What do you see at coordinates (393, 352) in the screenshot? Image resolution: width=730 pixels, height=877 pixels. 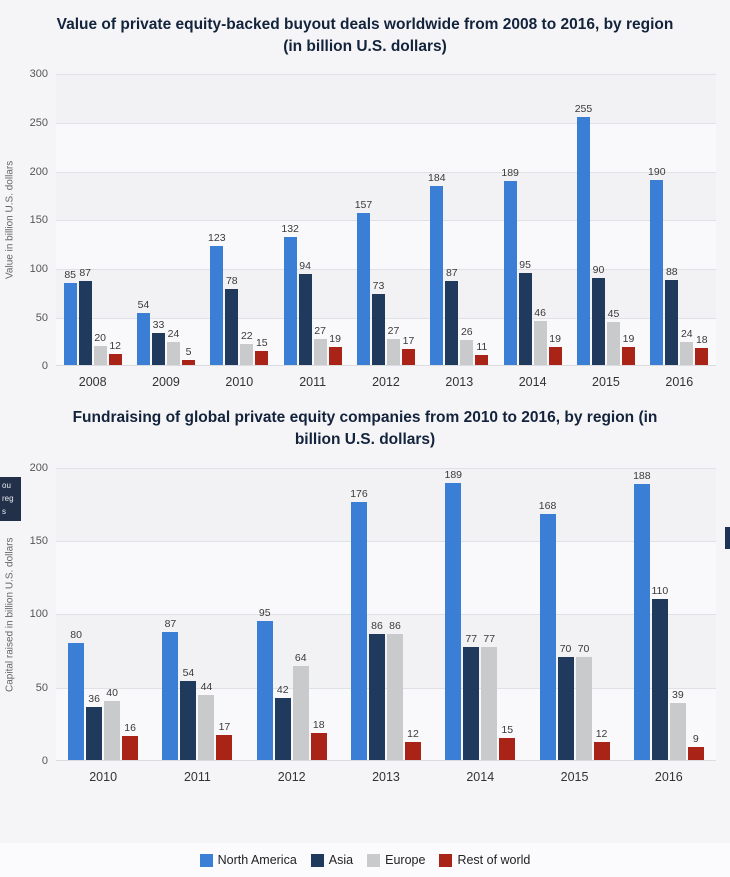 I see `bar-europe-2012` at bounding box center [393, 352].